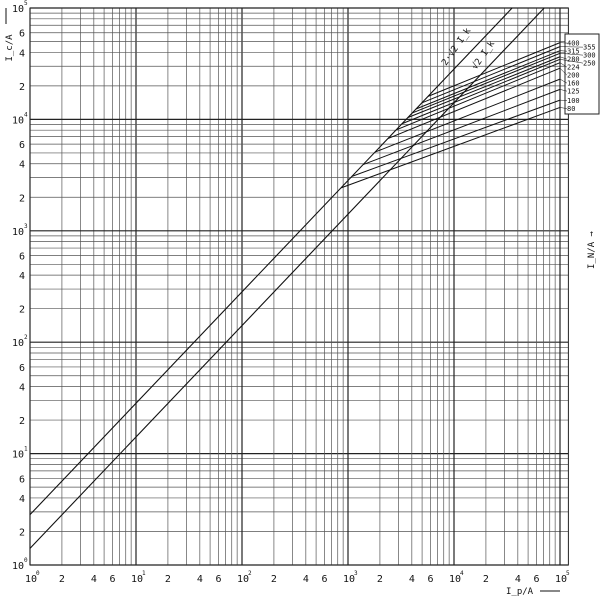 The height and width of the screenshot is (600, 600). I want to click on curve-label-300: 300, so click(589, 56).